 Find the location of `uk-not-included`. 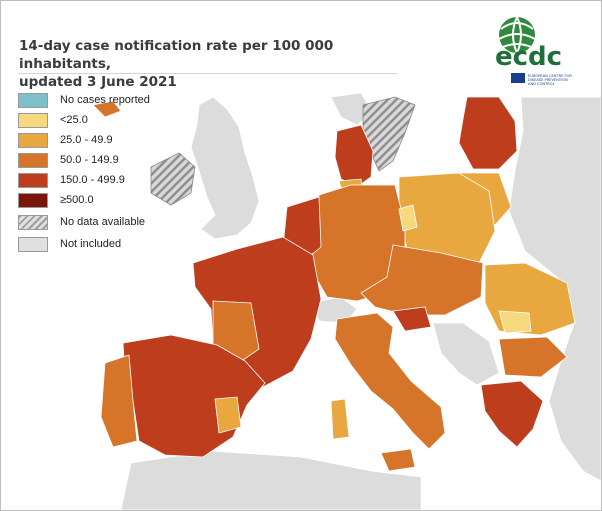

uk-not-included is located at coordinates (225, 168).